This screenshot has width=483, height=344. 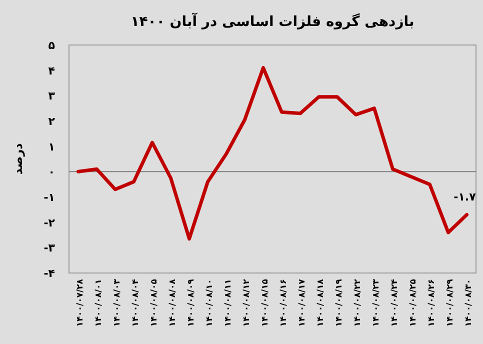 I want to click on x-tick-label: ۱۴۰۰/۰۸/۲۳, so click(x=376, y=302).